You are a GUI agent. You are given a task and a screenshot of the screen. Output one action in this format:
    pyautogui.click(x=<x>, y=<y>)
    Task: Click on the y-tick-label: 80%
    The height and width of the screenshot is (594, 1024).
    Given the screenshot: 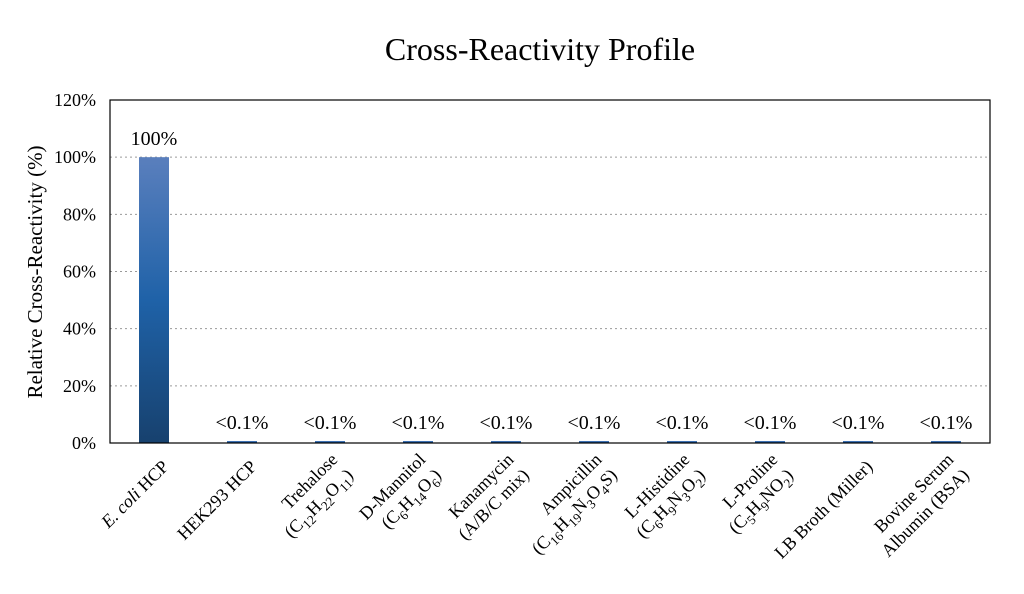 What is the action you would take?
    pyautogui.click(x=79, y=214)
    